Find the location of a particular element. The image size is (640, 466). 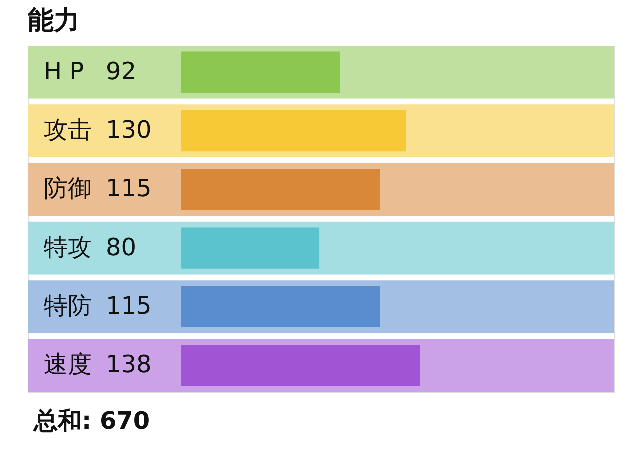

chart-title: 能力 is located at coordinates (54, 21).